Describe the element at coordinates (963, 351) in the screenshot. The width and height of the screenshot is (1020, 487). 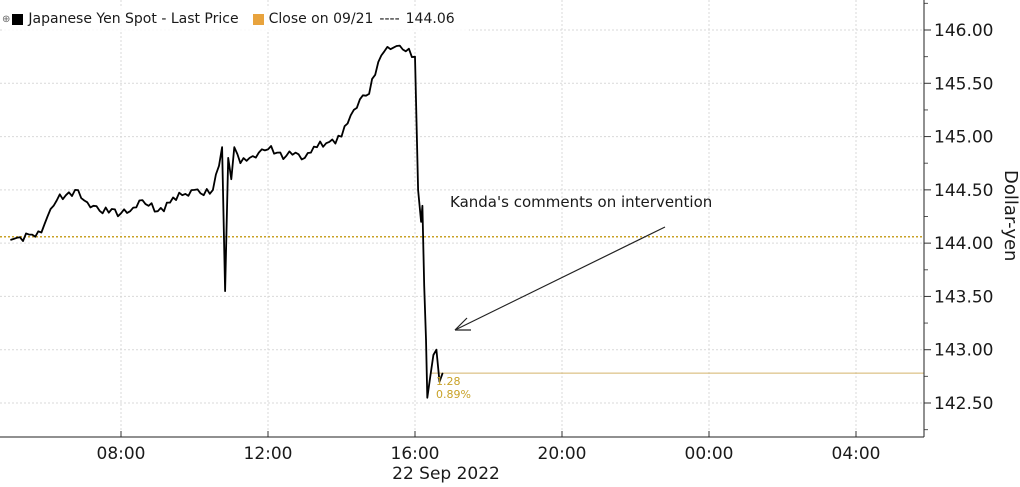
I see `y-tick-label: 143.00` at that location.